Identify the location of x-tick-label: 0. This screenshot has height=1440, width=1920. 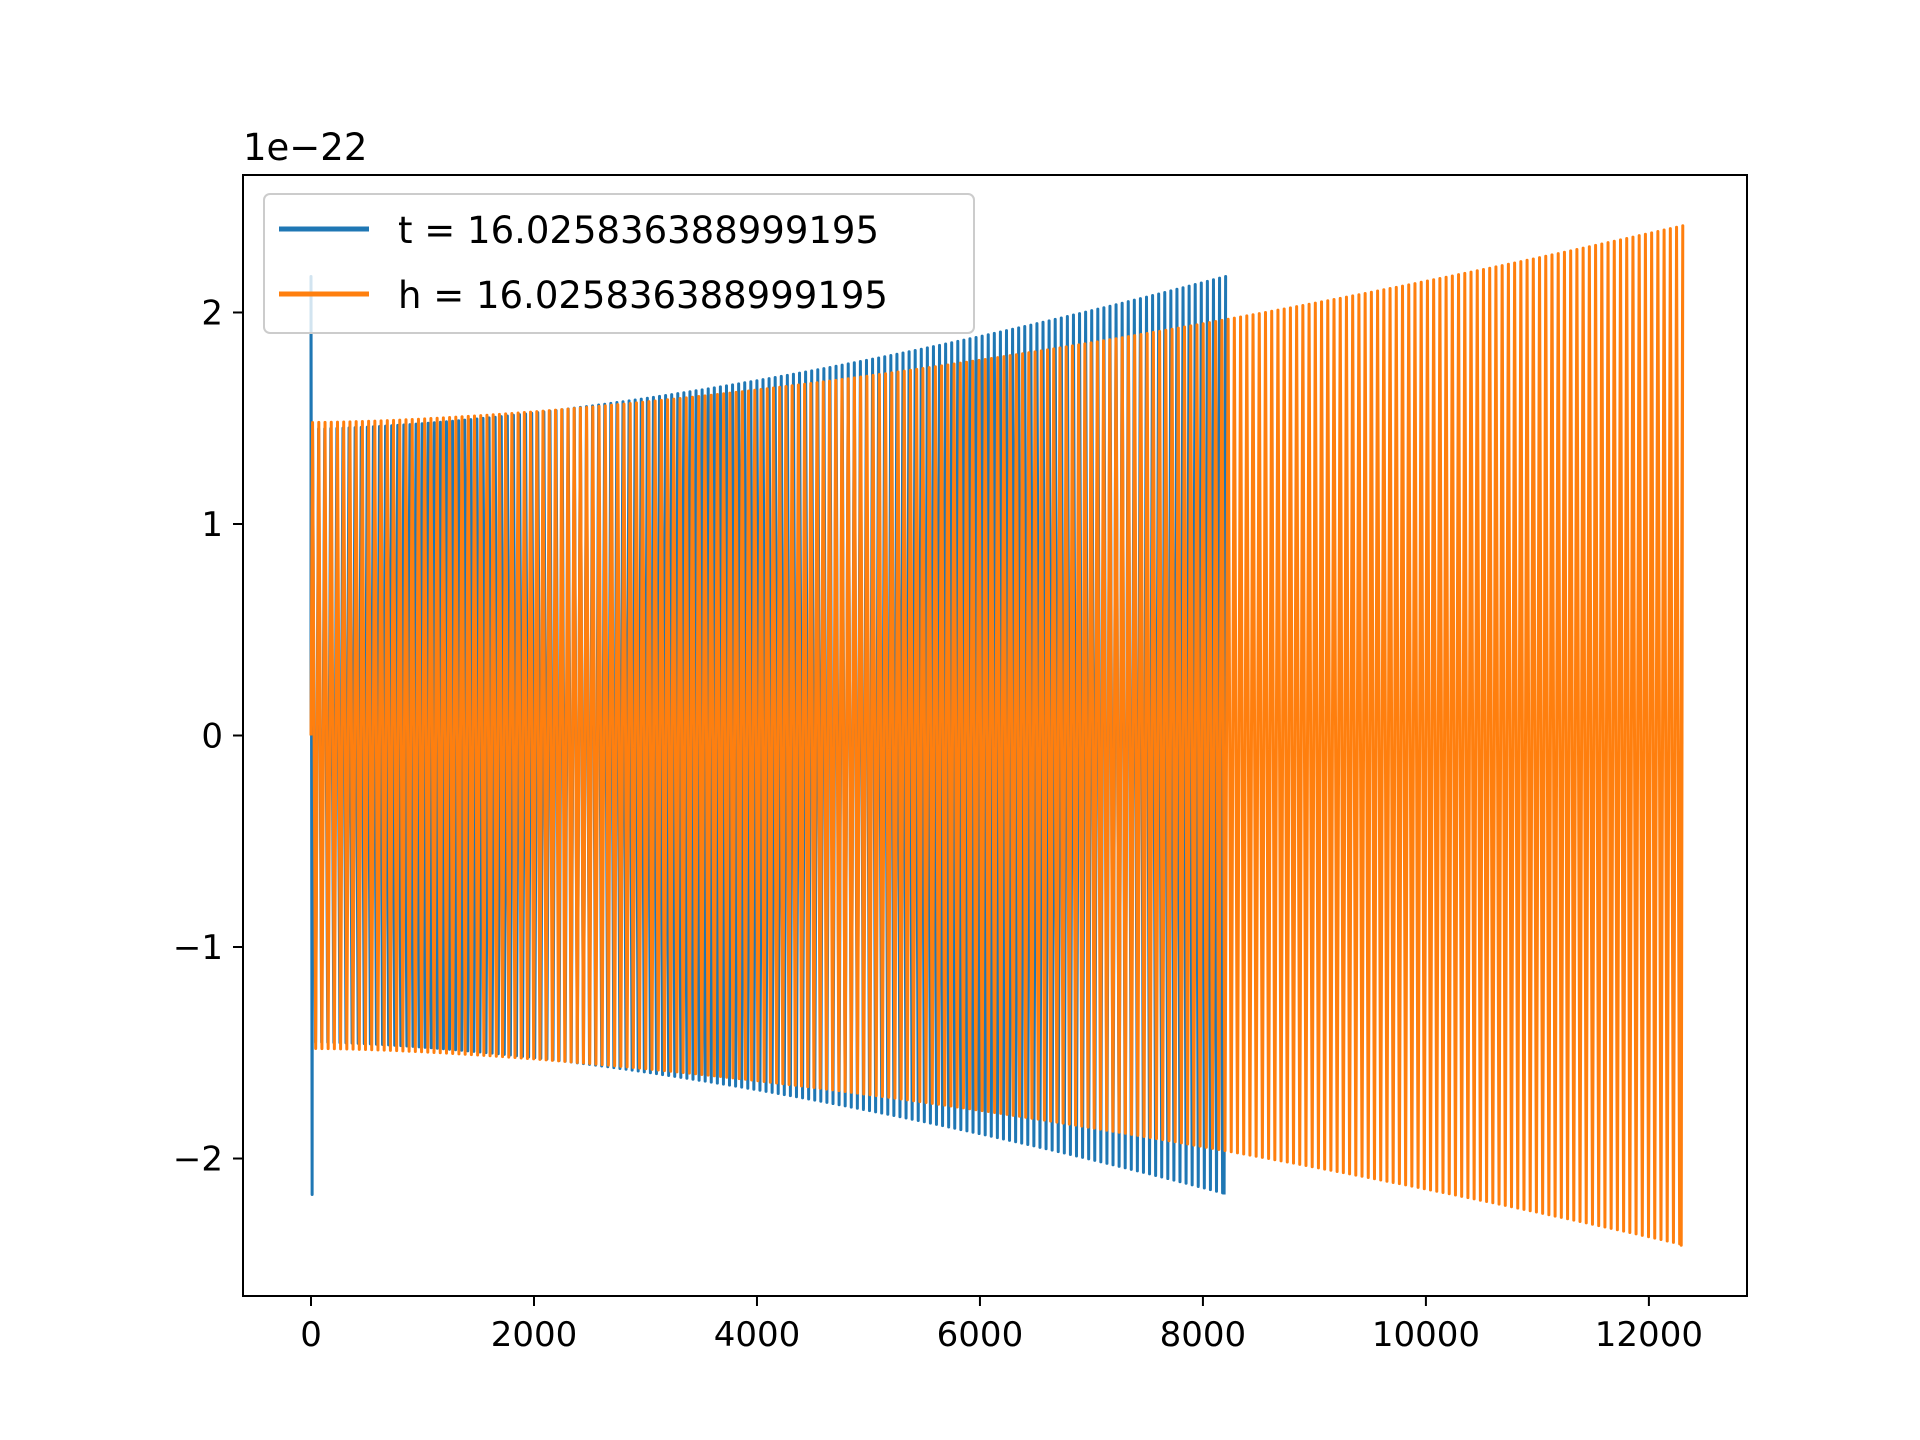
(311, 1335).